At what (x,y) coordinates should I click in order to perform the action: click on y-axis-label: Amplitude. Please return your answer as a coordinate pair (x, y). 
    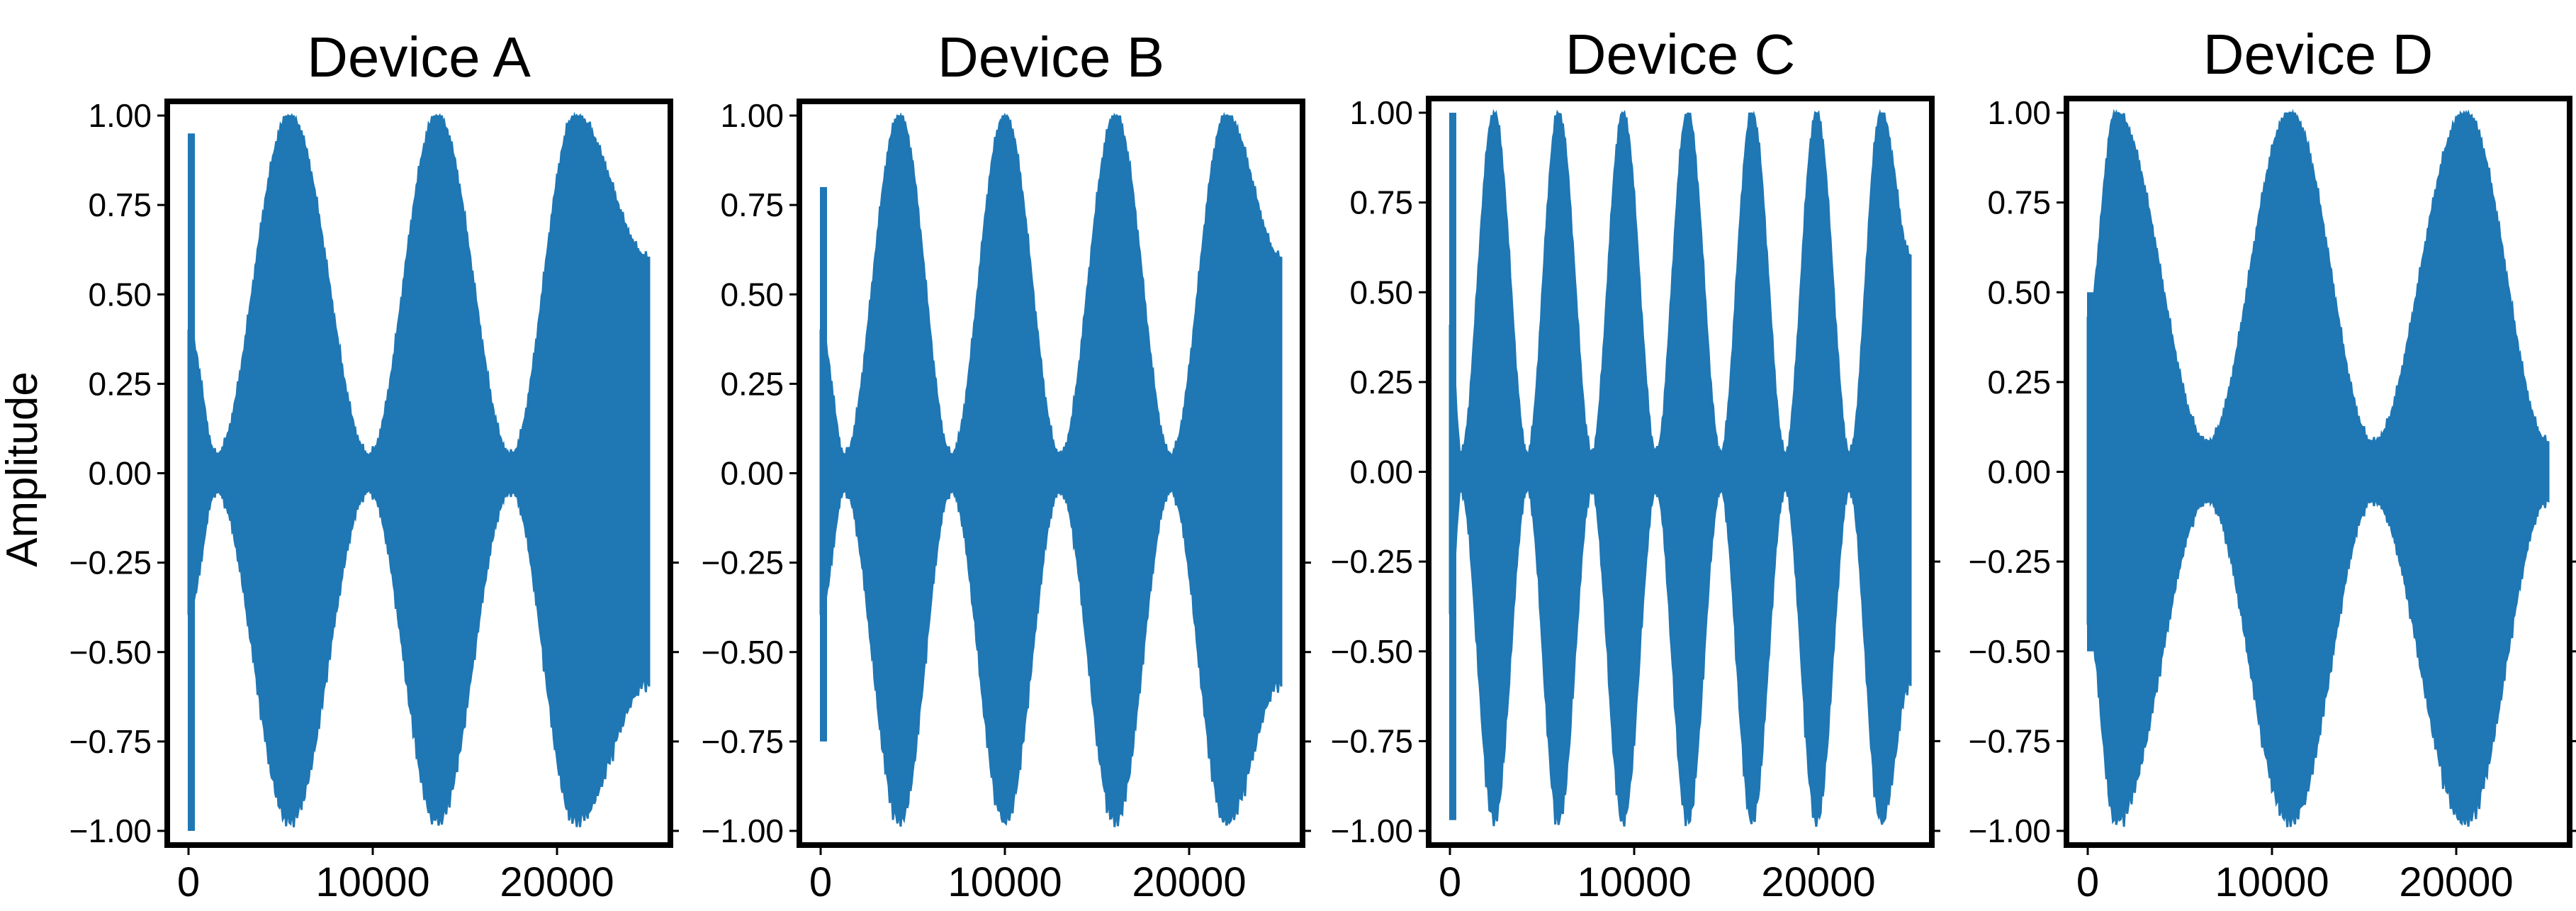
    Looking at the image, I should click on (23, 469).